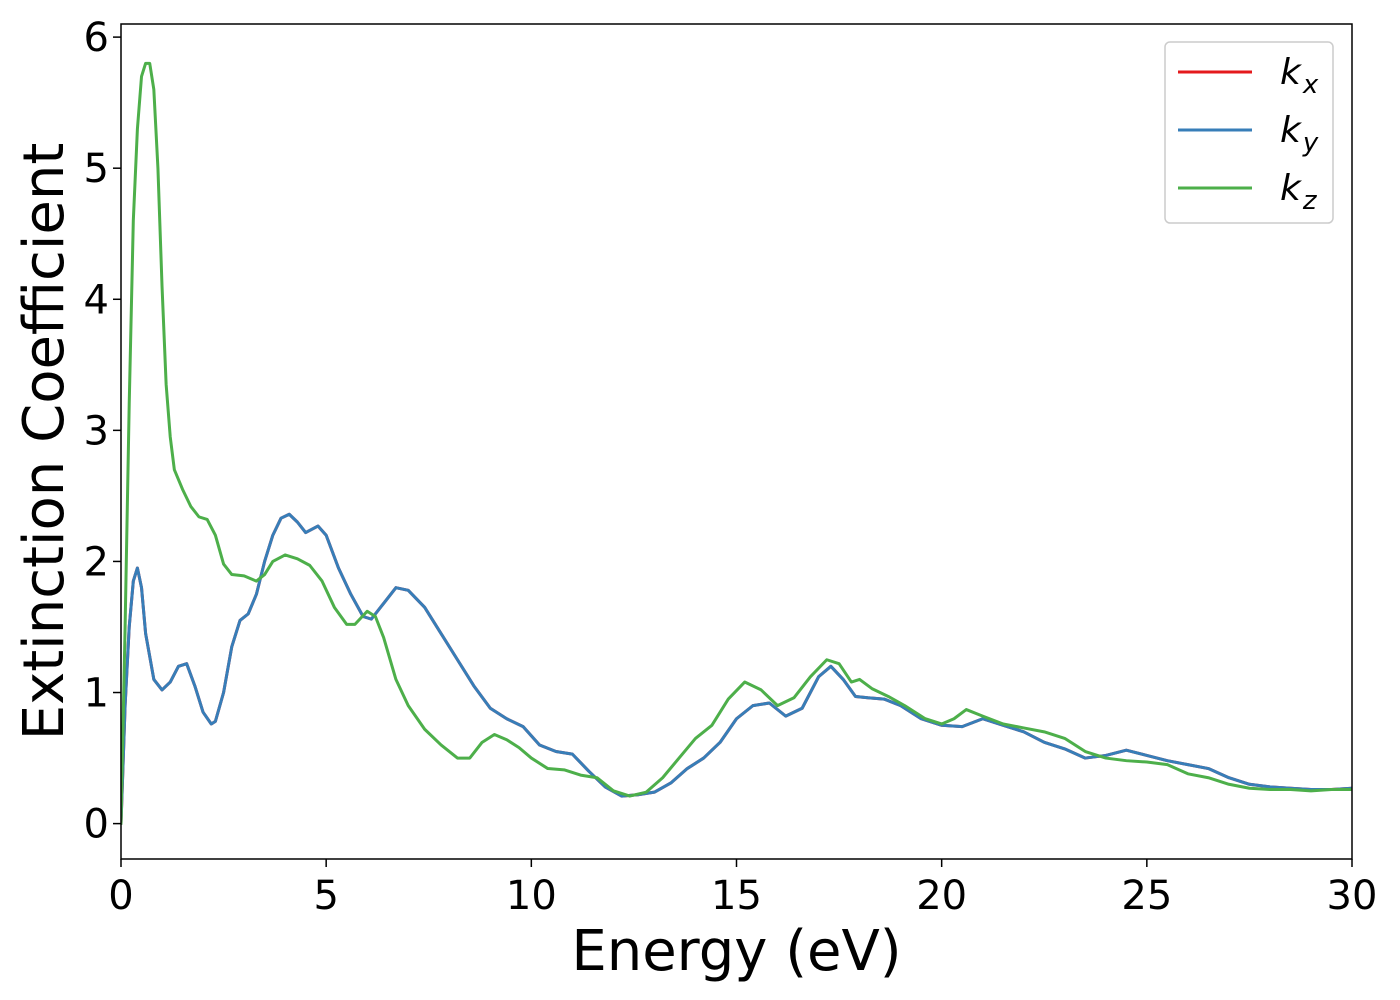 Image resolution: width=1400 pixels, height=1000 pixels. What do you see at coordinates (96, 300) in the screenshot?
I see `y-tick-label: 4` at bounding box center [96, 300].